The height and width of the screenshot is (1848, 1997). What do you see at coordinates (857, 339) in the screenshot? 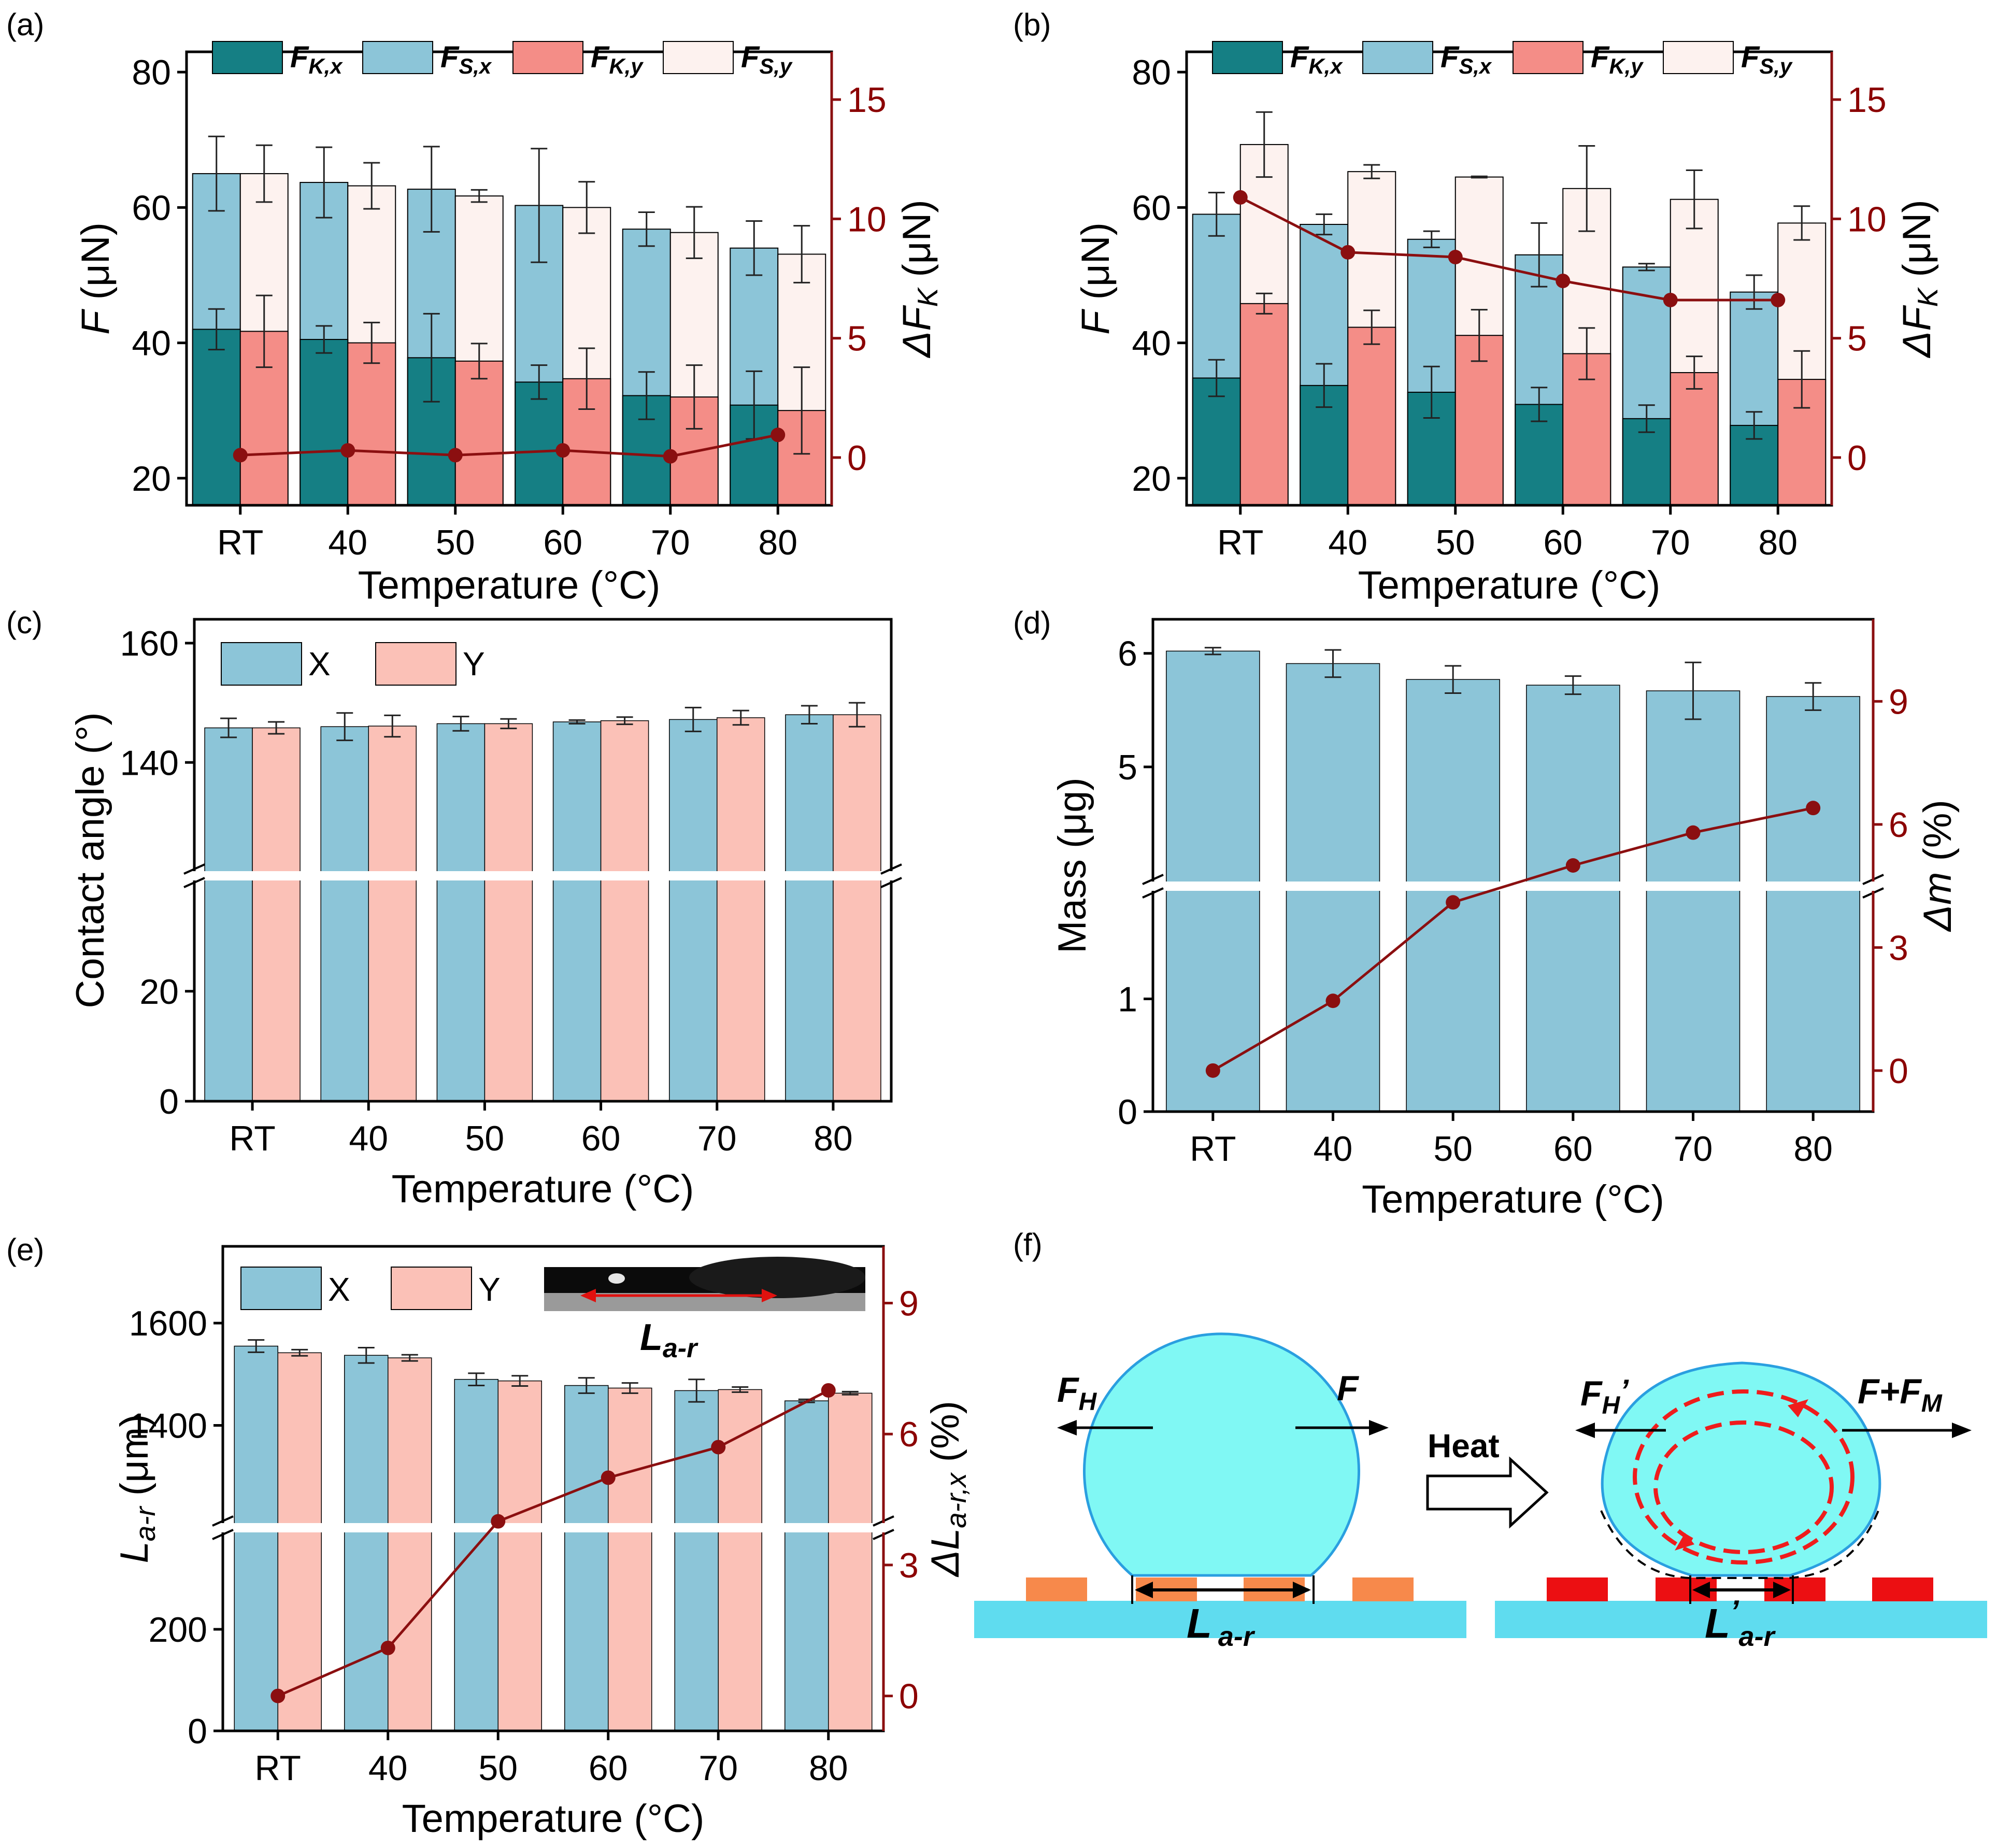
I see `panel-a-y2tick-label: 5` at bounding box center [857, 339].